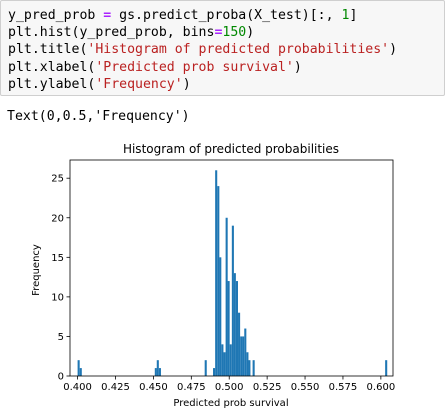 Image resolution: width=448 pixels, height=418 pixels. What do you see at coordinates (115, 387) in the screenshot?
I see `x-tick-label: 0.425` at bounding box center [115, 387].